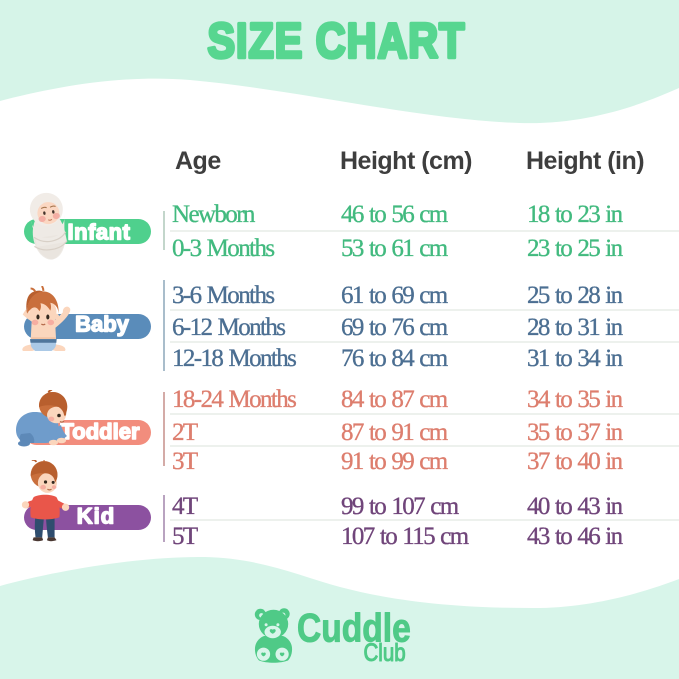  What do you see at coordinates (99, 232) in the screenshot?
I see `svg-text: Infant` at bounding box center [99, 232].